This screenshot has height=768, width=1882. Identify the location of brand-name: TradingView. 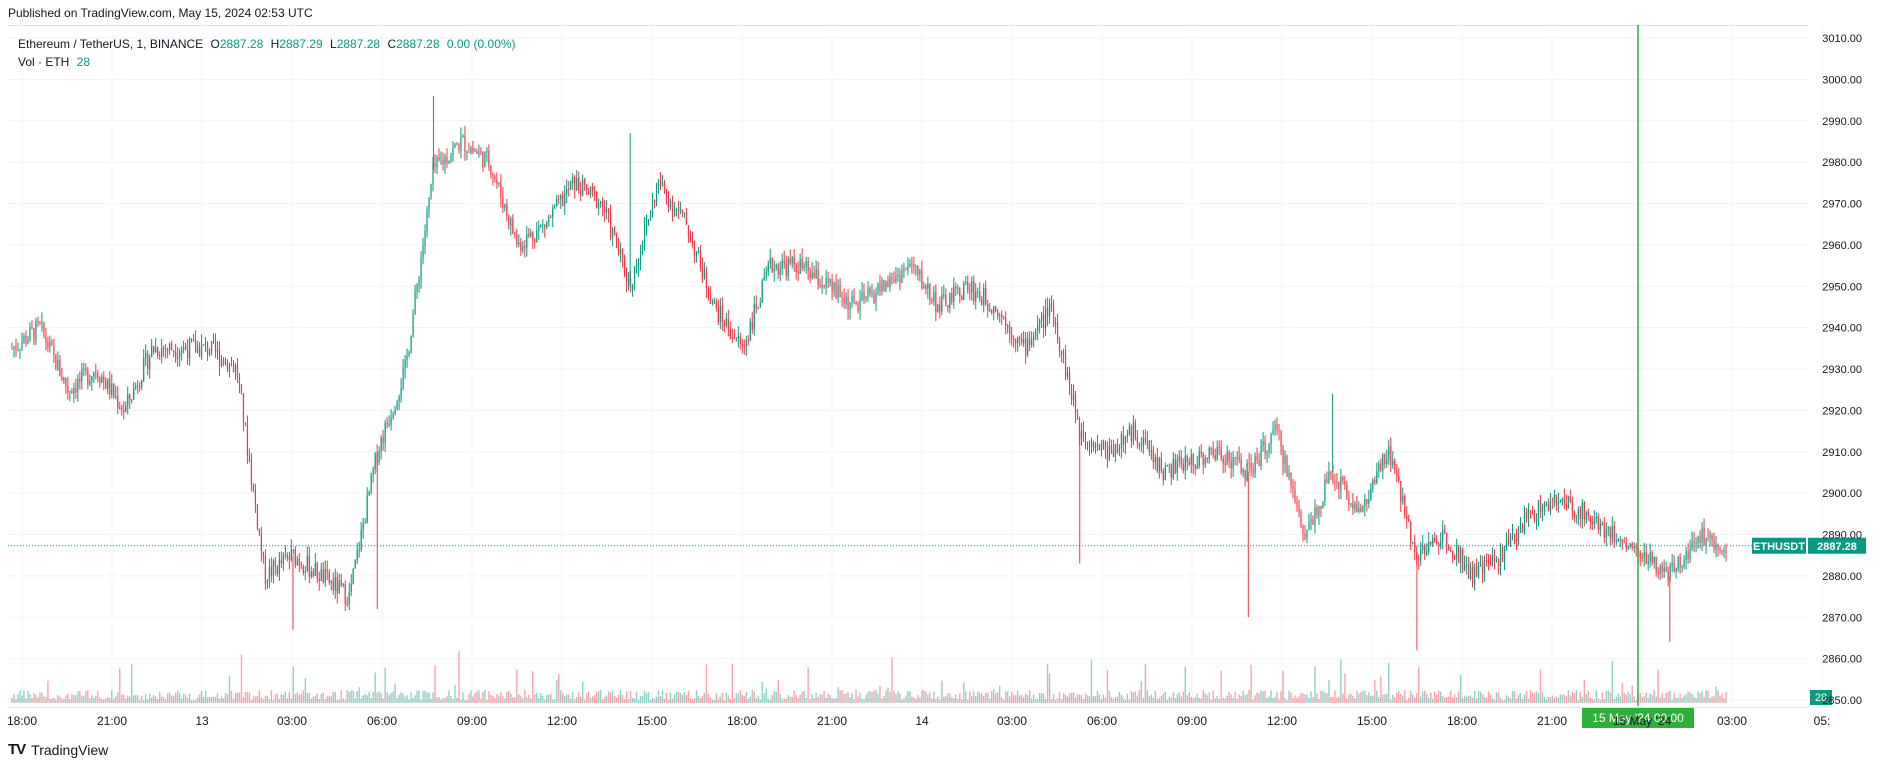
(70, 749).